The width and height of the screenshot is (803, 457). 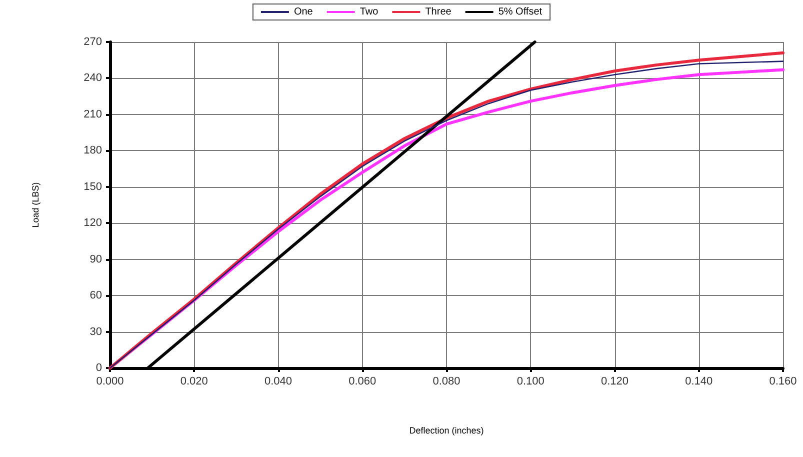 What do you see at coordinates (438, 12) in the screenshot?
I see `legend-label: Three` at bounding box center [438, 12].